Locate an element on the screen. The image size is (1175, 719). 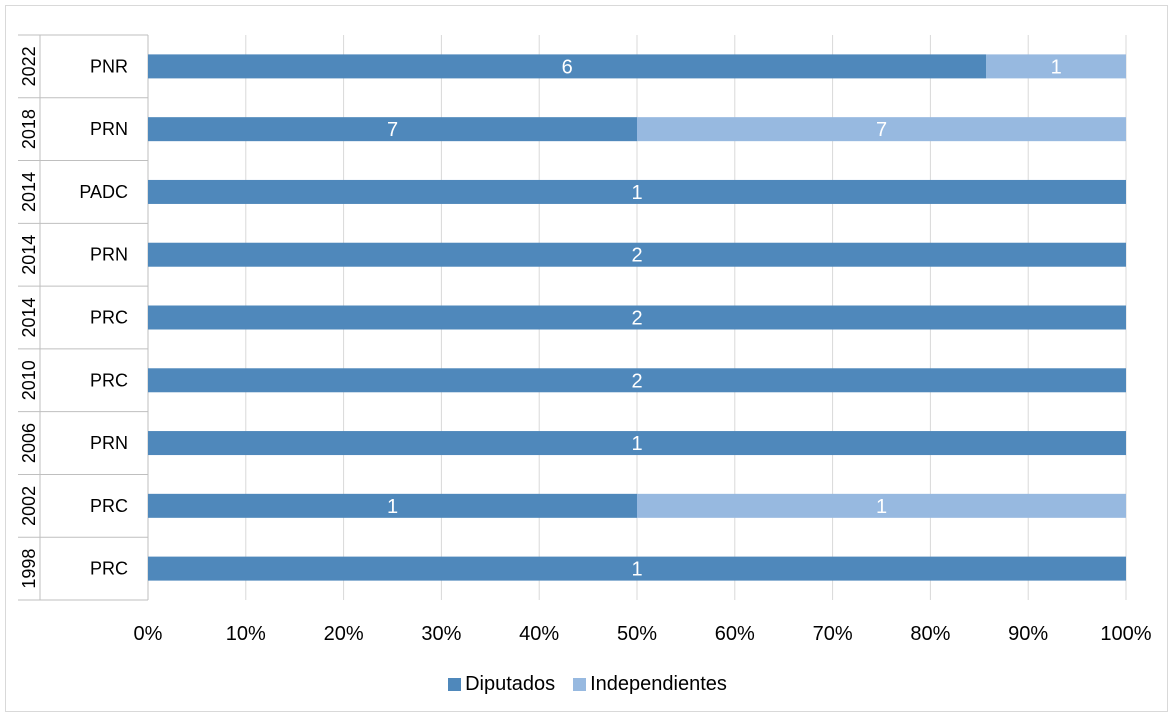
x-tick-label: 50% is located at coordinates (637, 634).